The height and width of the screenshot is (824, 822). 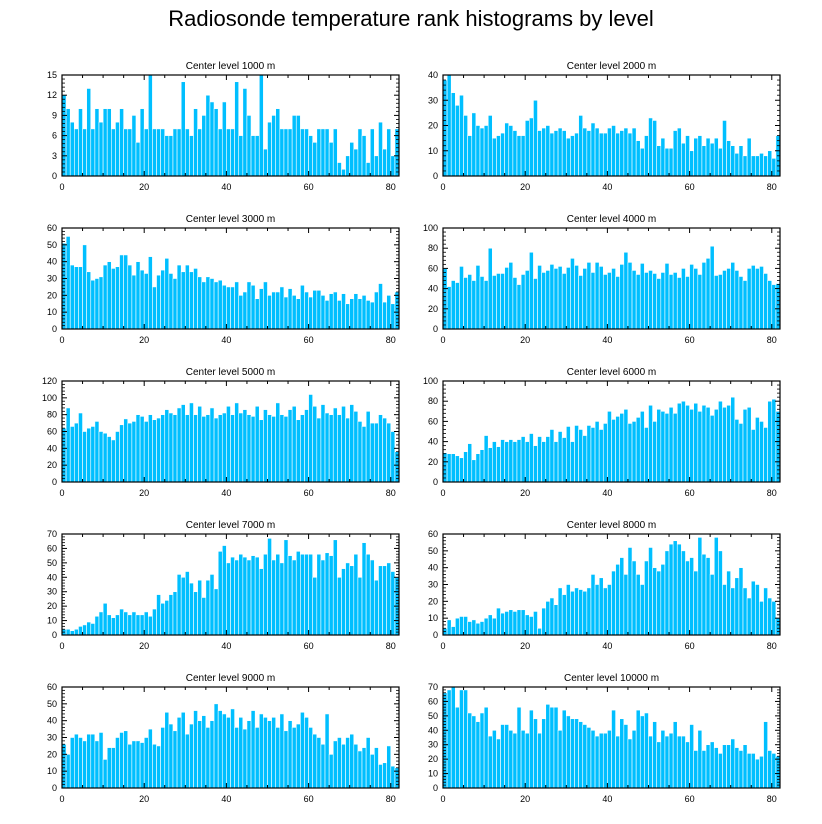 I want to click on y-tick-label: 60, so click(x=433, y=701).